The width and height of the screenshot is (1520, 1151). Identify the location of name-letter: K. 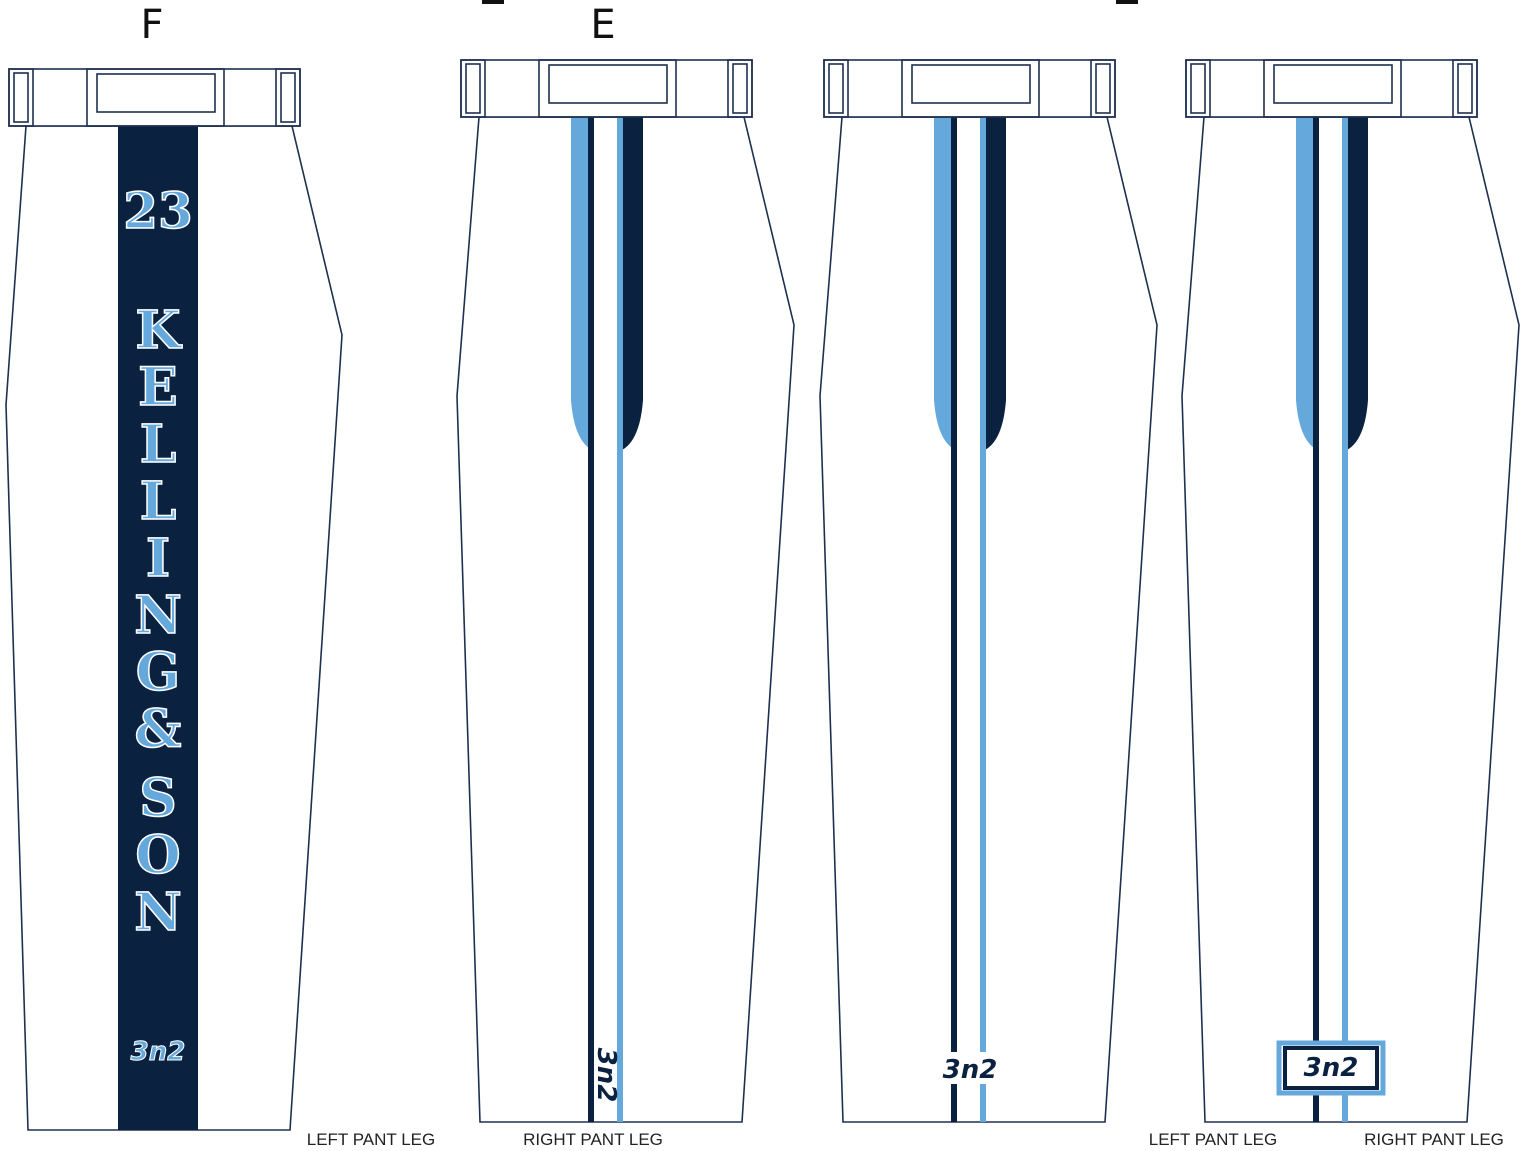
(158, 330).